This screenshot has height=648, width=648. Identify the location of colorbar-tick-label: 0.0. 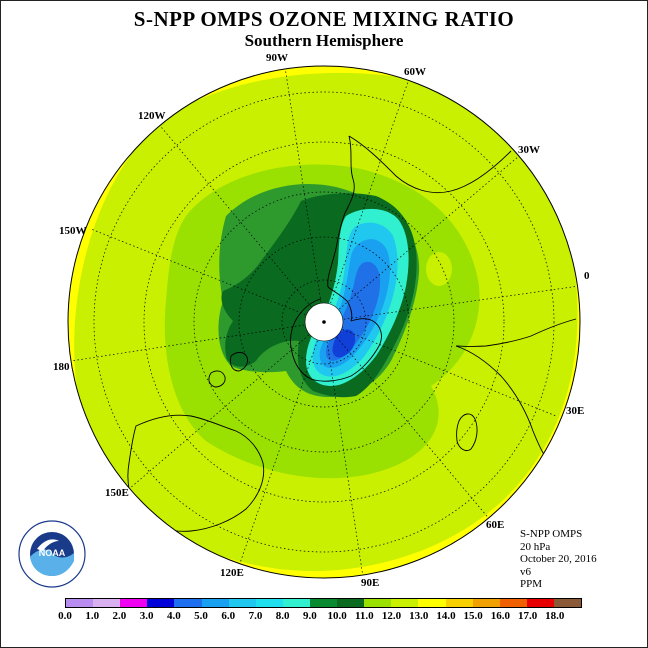
(65, 616).